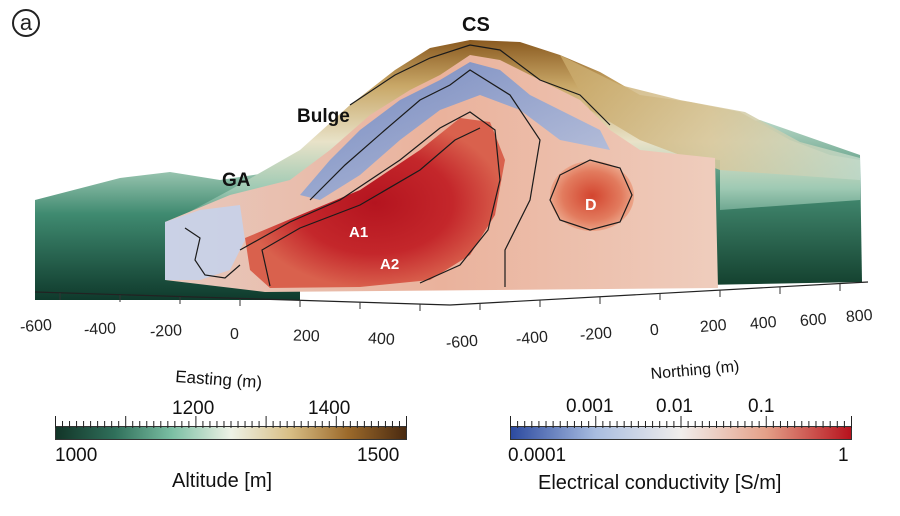 The height and width of the screenshot is (516, 900). What do you see at coordinates (710, 117) in the screenshot?
I see `right-slope` at bounding box center [710, 117].